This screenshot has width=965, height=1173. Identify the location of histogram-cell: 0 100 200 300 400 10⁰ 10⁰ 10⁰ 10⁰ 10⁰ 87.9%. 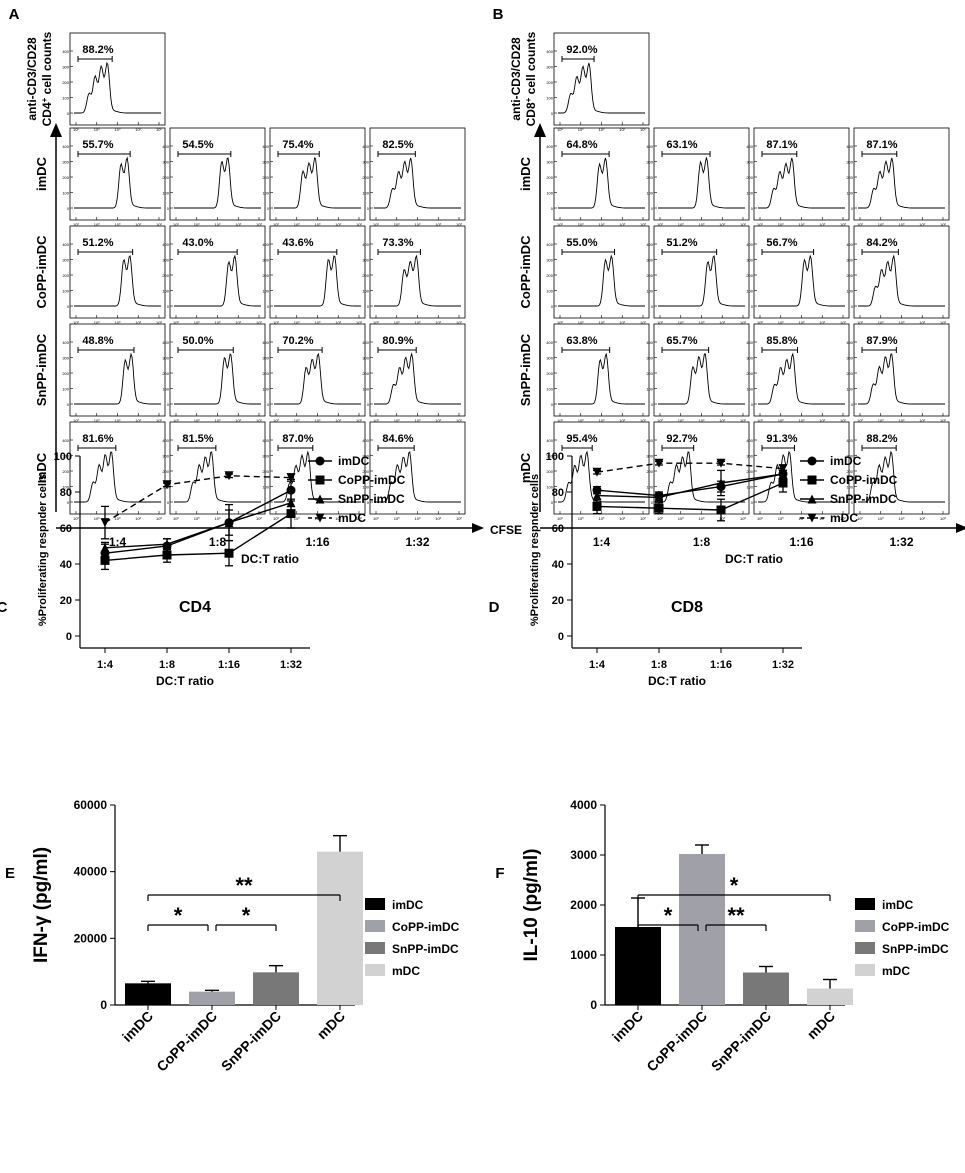
(898, 373).